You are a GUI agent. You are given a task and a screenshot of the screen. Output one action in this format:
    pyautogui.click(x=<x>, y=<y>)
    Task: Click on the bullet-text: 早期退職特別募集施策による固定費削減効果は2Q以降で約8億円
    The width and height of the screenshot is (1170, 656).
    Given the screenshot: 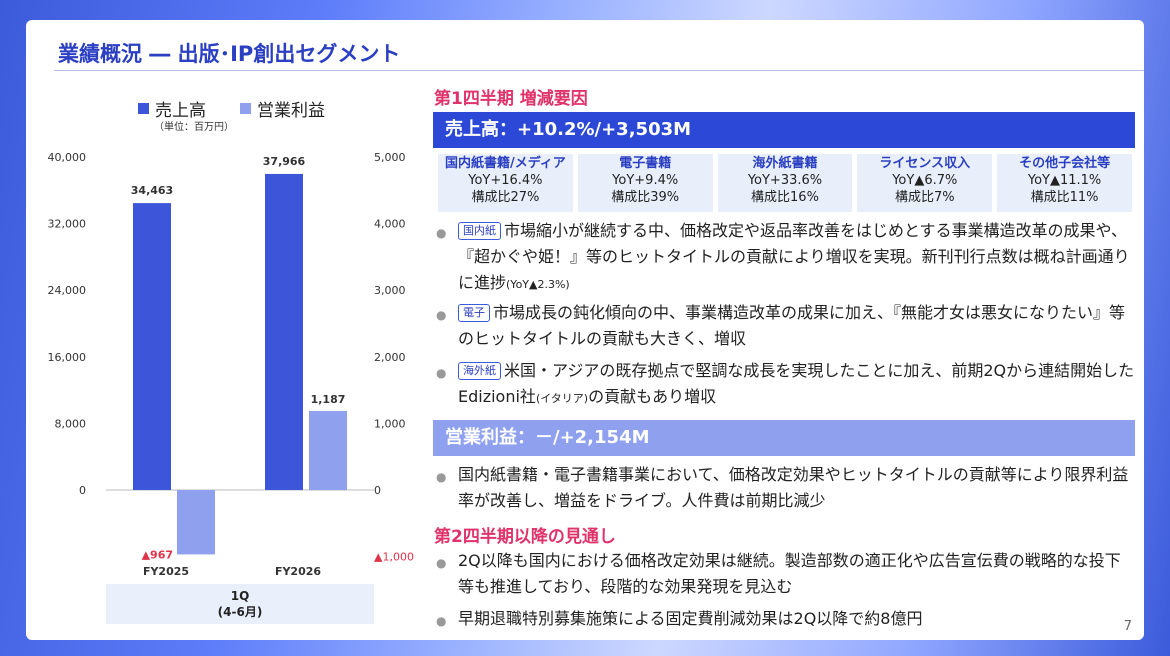 What is the action you would take?
    pyautogui.click(x=690, y=618)
    